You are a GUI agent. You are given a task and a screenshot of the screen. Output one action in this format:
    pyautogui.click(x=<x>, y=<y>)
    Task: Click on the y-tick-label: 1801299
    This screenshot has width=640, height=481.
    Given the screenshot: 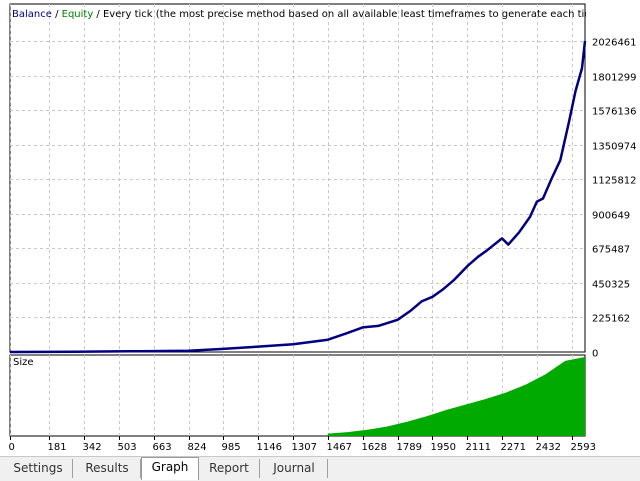 What is the action you would take?
    pyautogui.click(x=614, y=78)
    